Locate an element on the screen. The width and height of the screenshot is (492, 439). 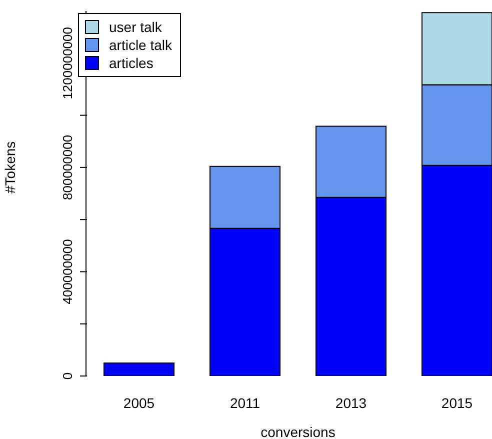
legend-label: article talk is located at coordinates (140, 45).